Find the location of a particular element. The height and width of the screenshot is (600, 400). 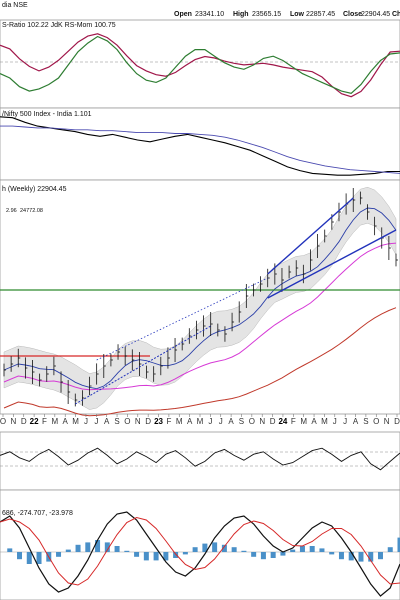

close-label: Close is located at coordinates (352, 14).